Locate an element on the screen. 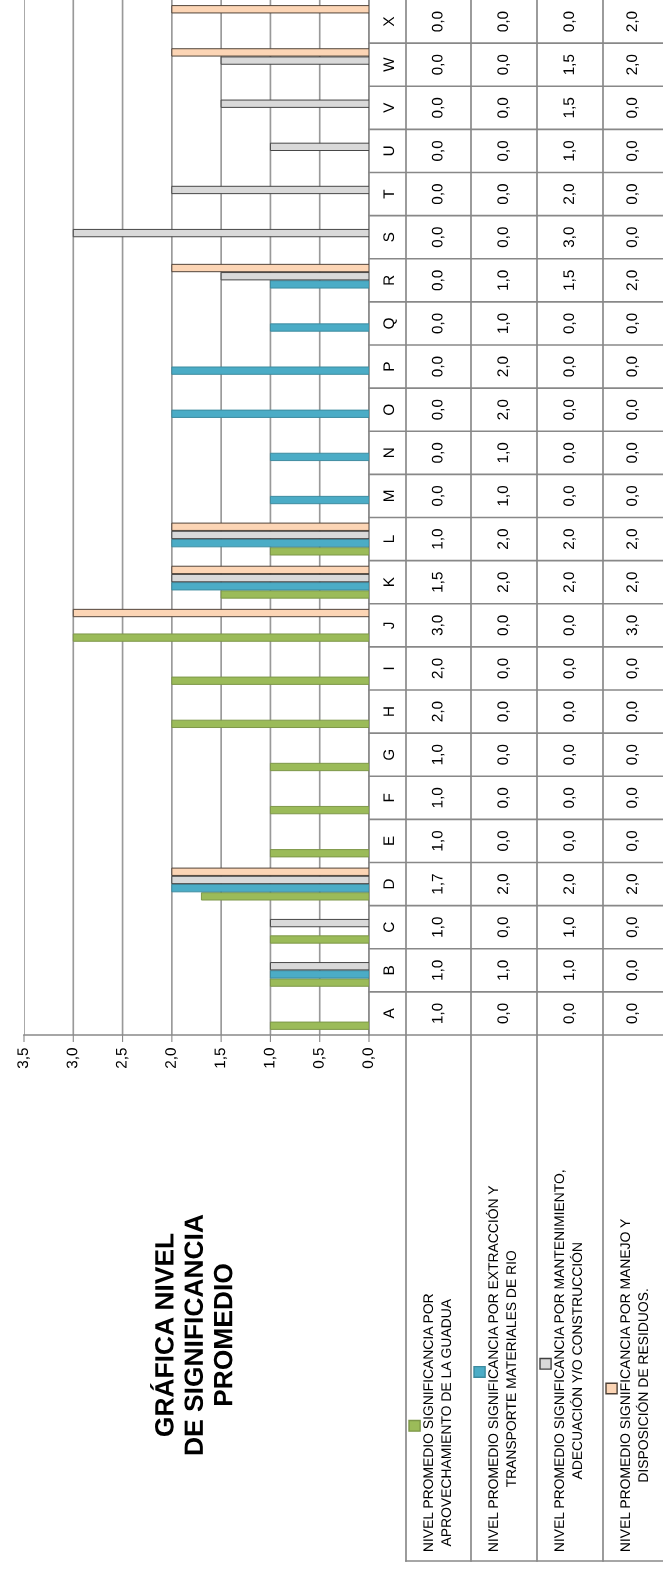  x-tick-label: 2,0 is located at coordinates (171, 1058).